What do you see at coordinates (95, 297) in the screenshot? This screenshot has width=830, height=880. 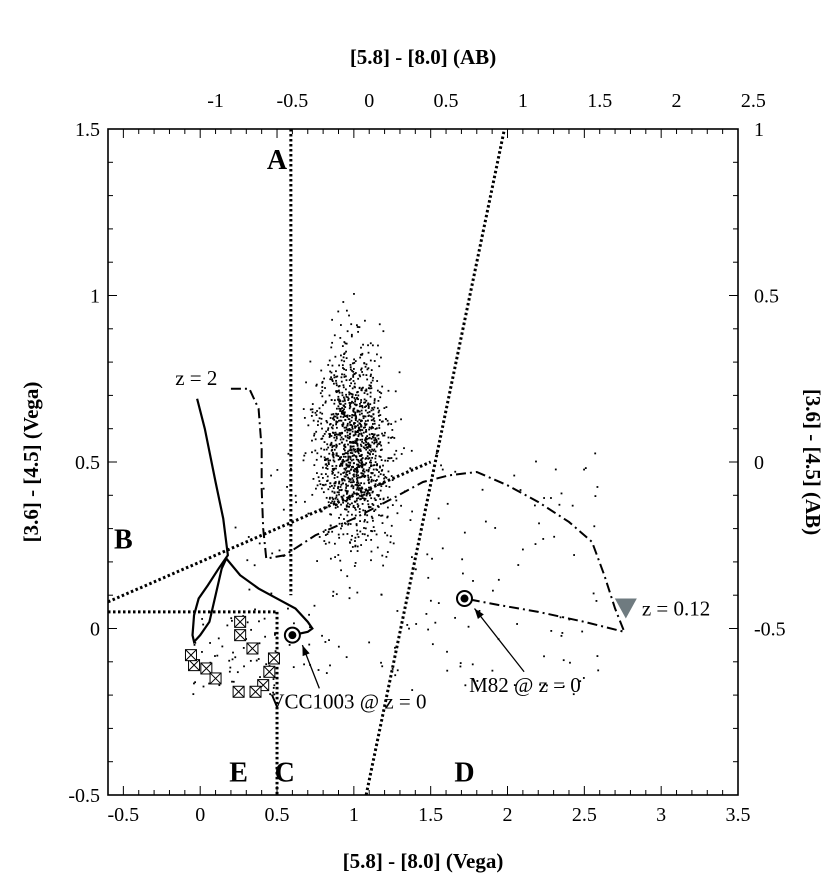 I see `y-tick-label: 1` at bounding box center [95, 297].